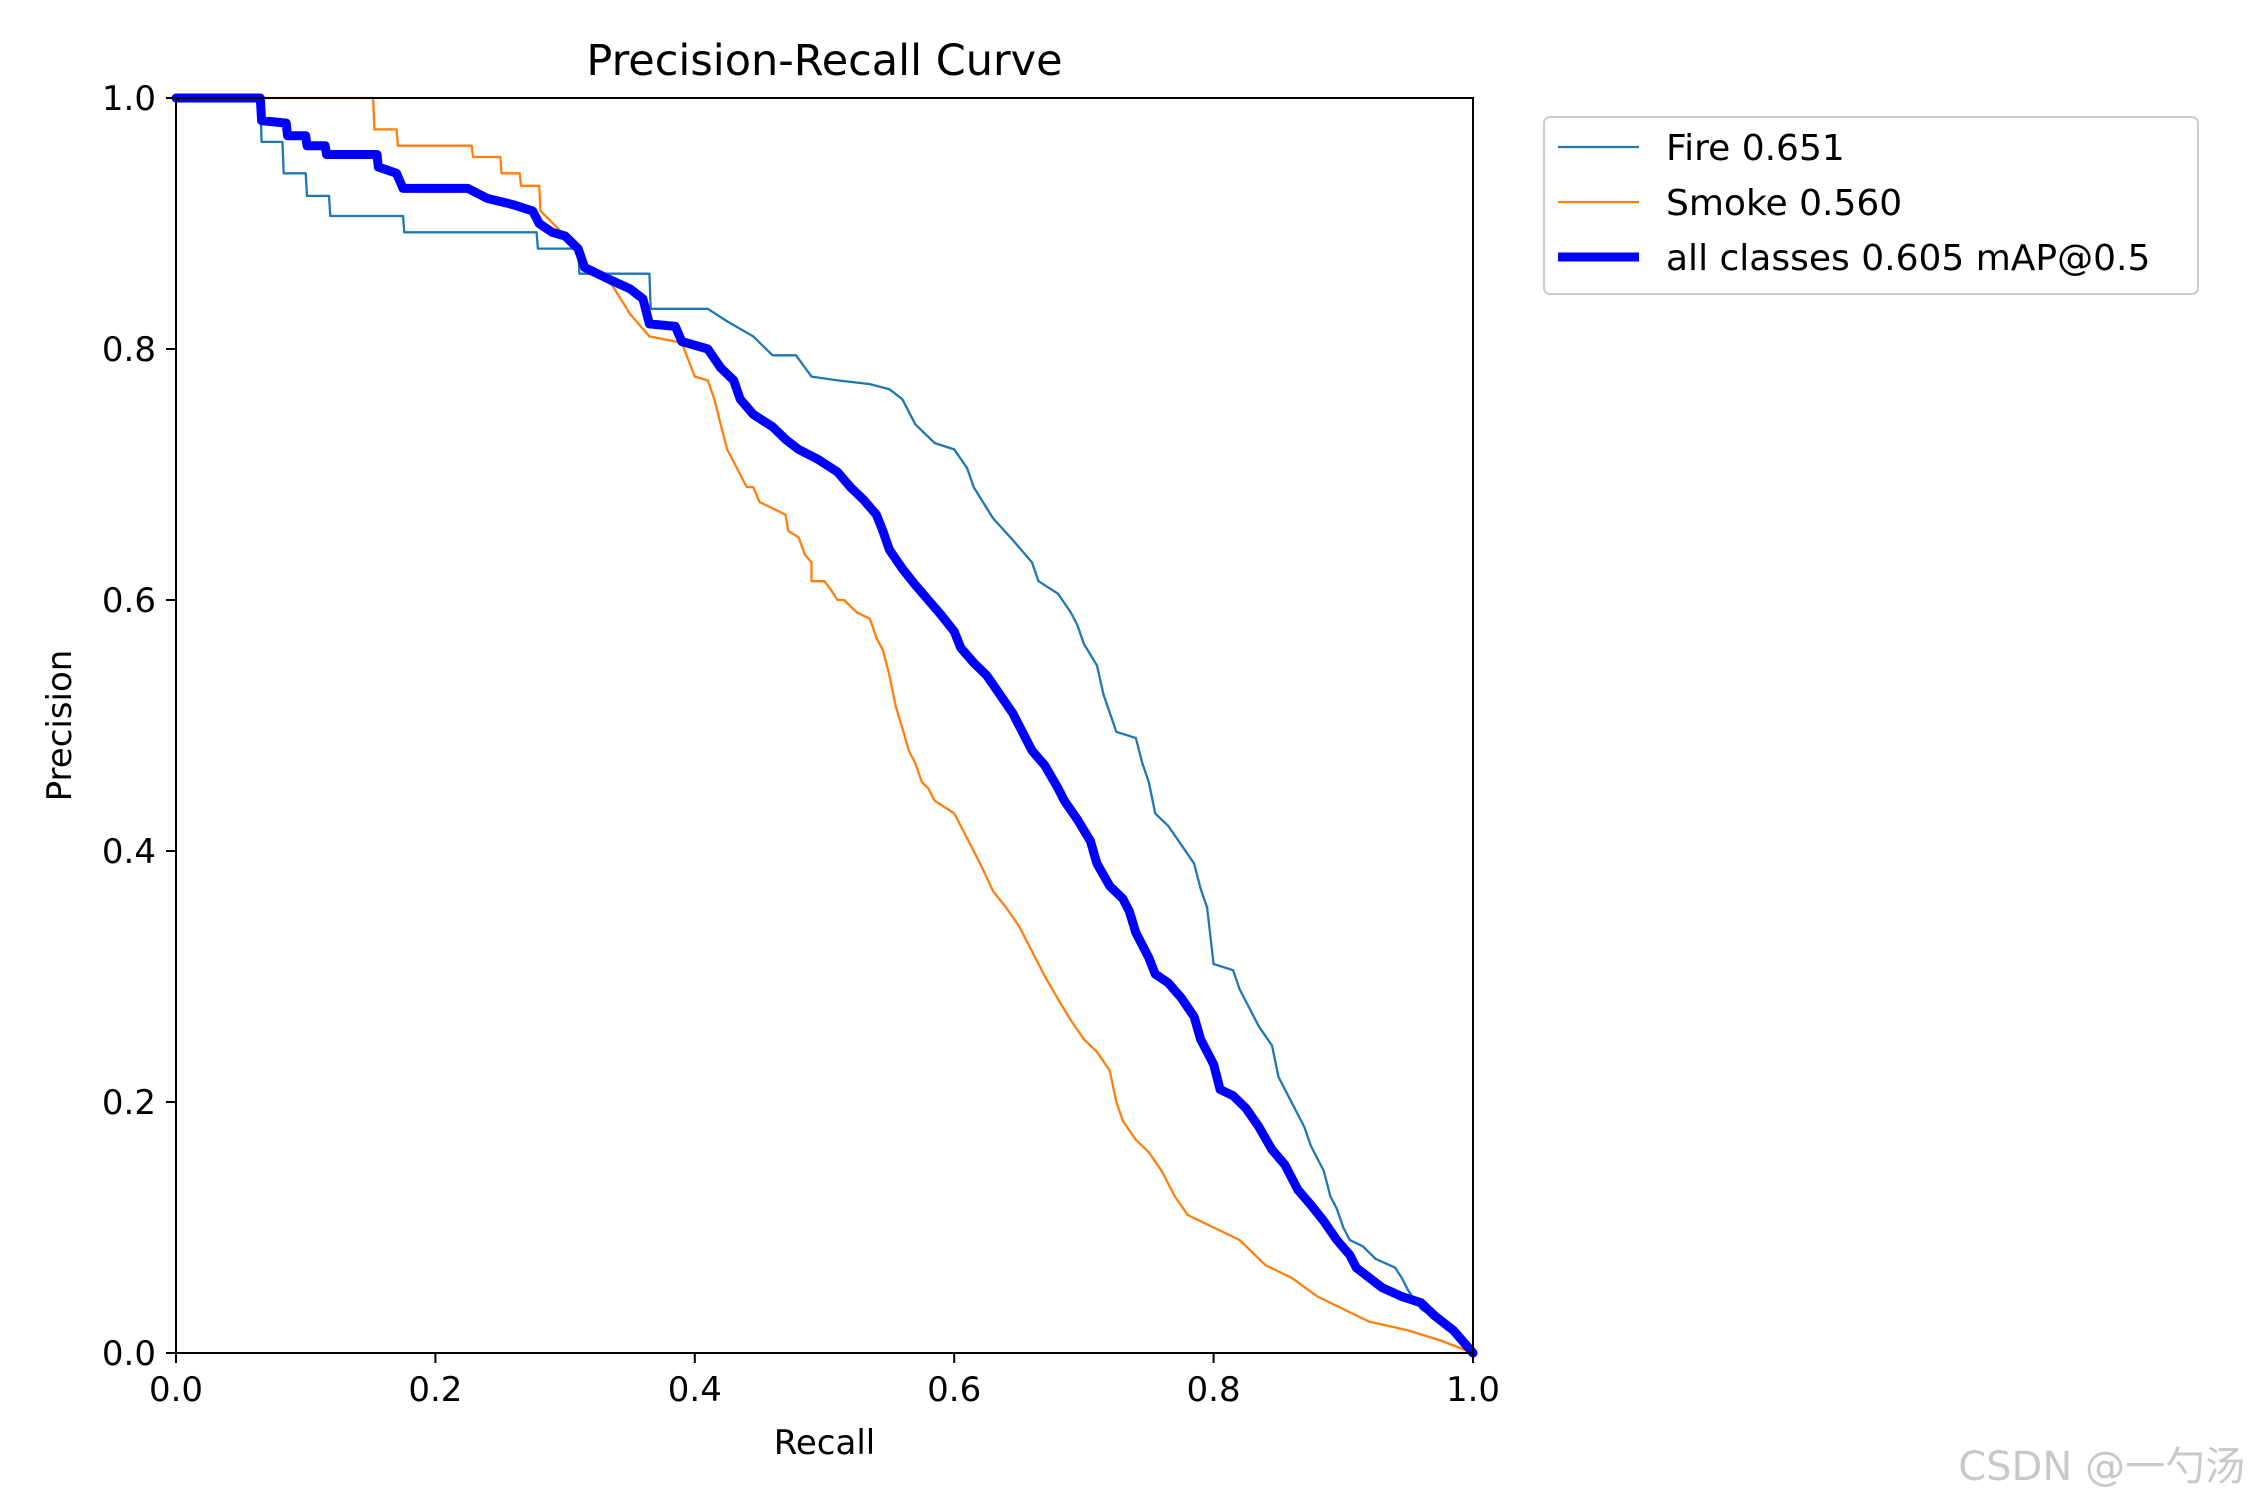 The width and height of the screenshot is (2250, 1500). I want to click on legend-label: all classes 0.605 mAP@0.5, so click(1908, 258).